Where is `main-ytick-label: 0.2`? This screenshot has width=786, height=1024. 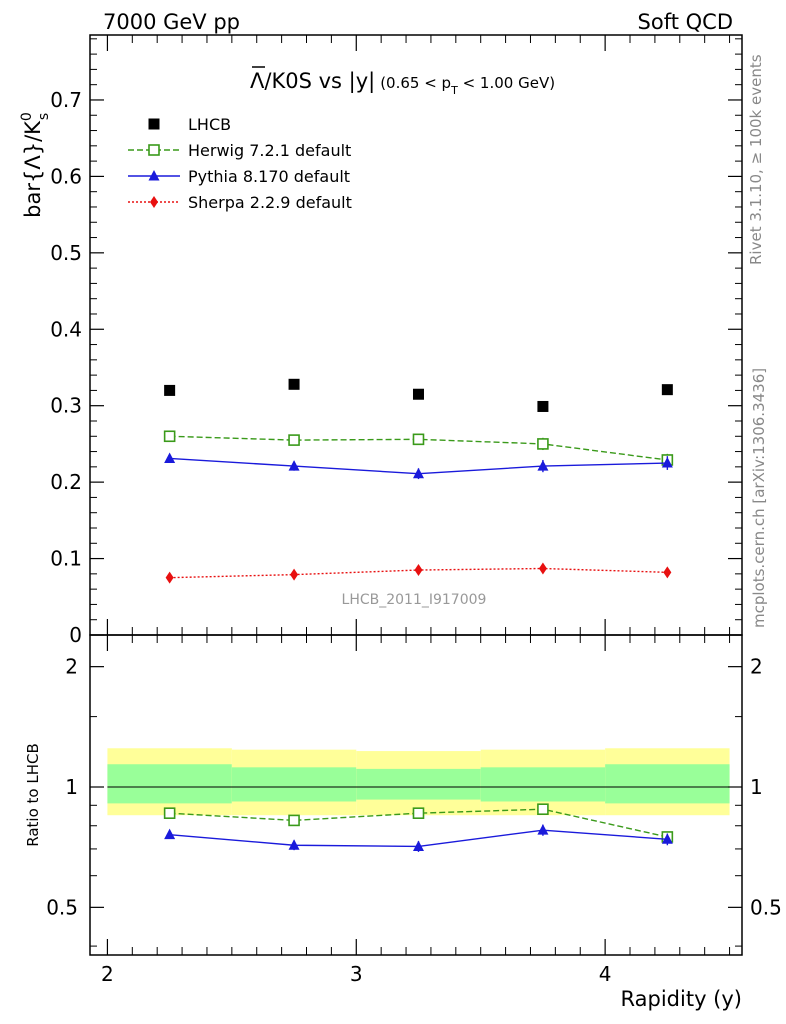 main-ytick-label: 0.2 is located at coordinates (66, 482).